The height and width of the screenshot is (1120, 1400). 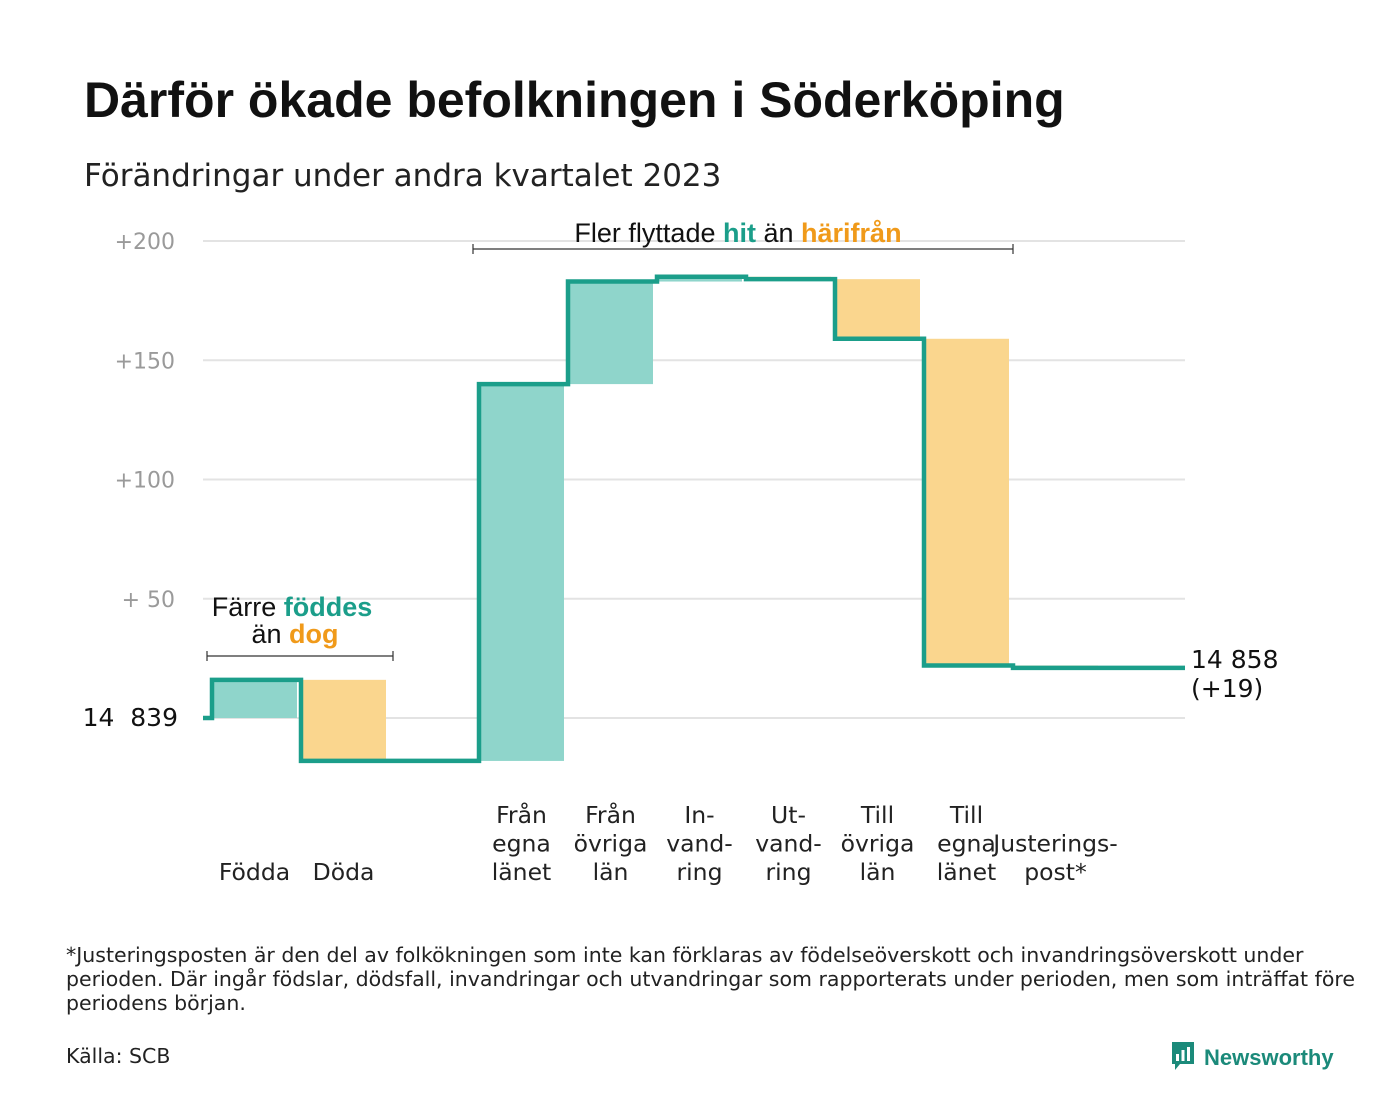 I want to click on x-tick-label: Döda, so click(x=344, y=872).